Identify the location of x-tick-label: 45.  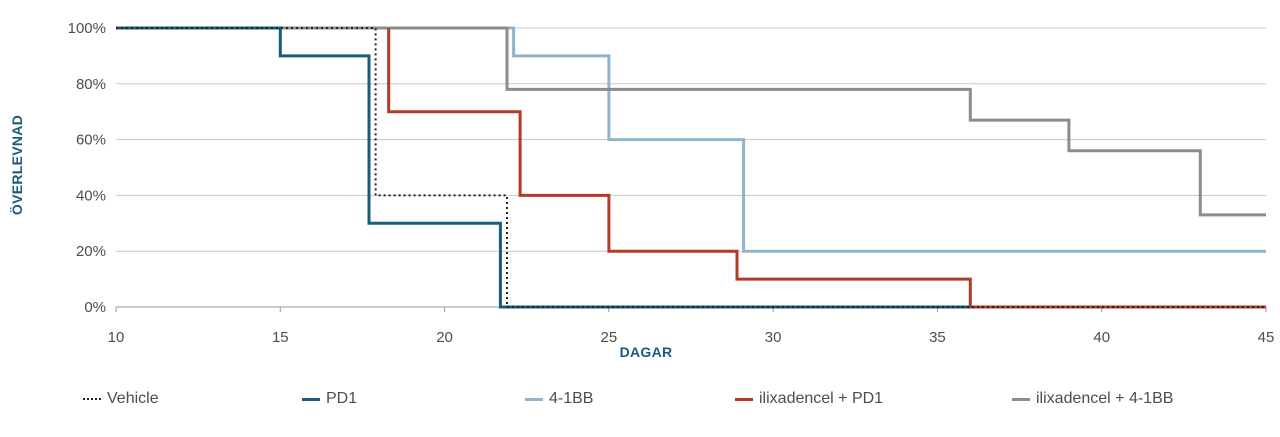
(1266, 337).